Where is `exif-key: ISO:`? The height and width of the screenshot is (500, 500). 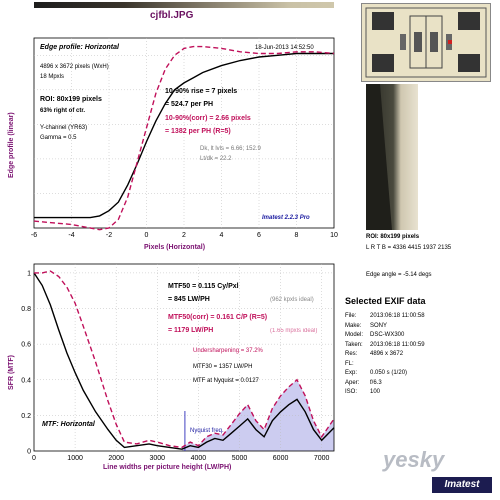 exif-key: ISO: is located at coordinates (351, 392).